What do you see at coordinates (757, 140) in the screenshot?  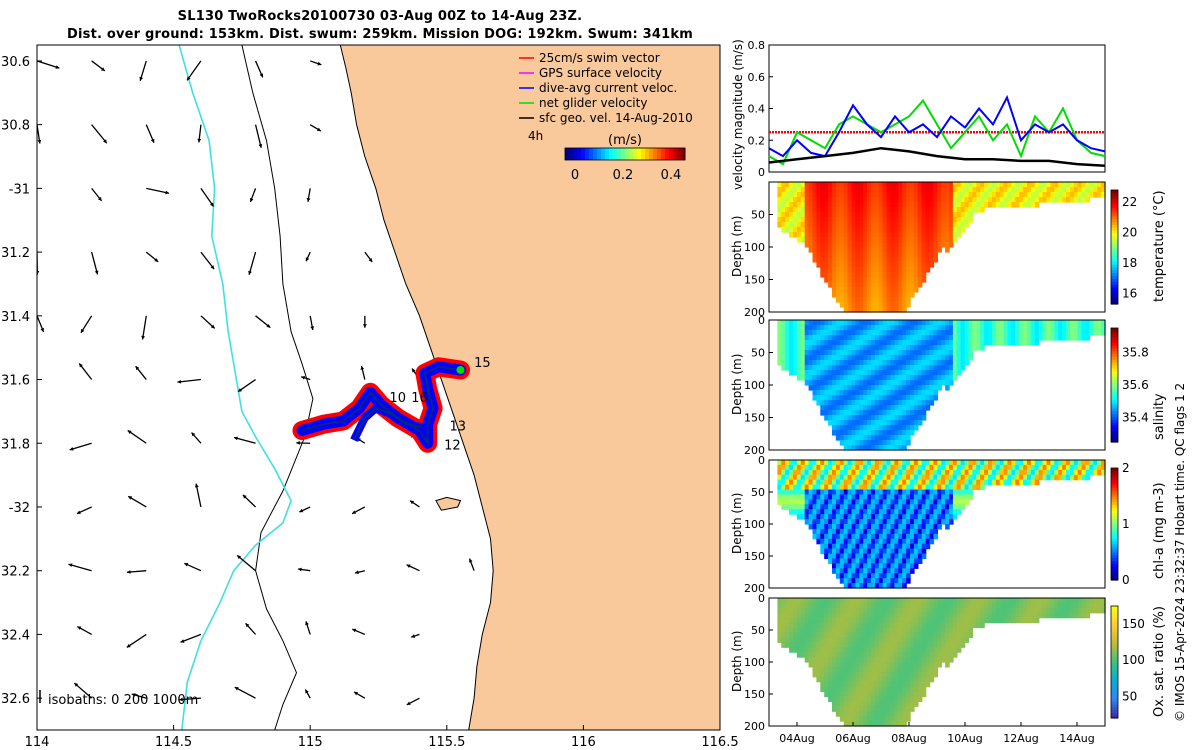 I see `velocity-ytick-label: 0.2` at bounding box center [757, 140].